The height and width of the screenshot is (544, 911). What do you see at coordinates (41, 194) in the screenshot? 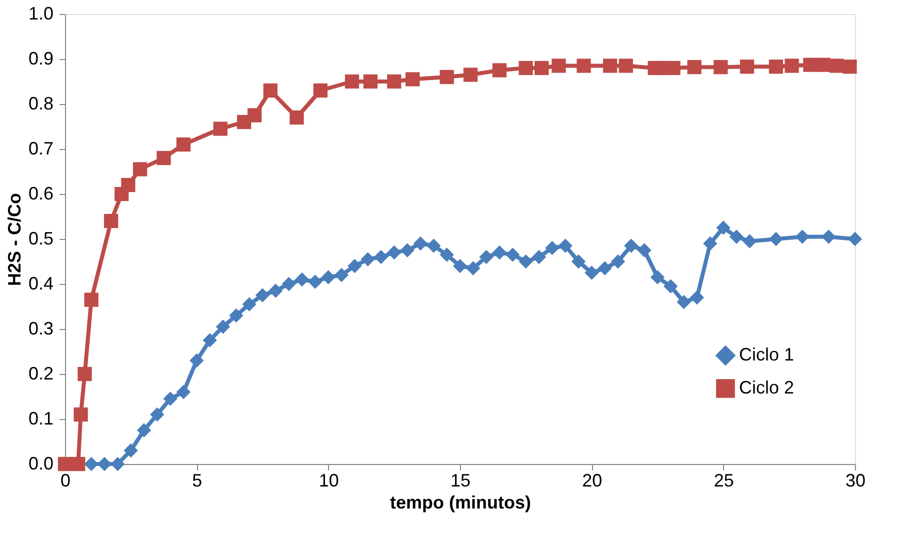
I see `y-tick-label: 0.6` at bounding box center [41, 194].